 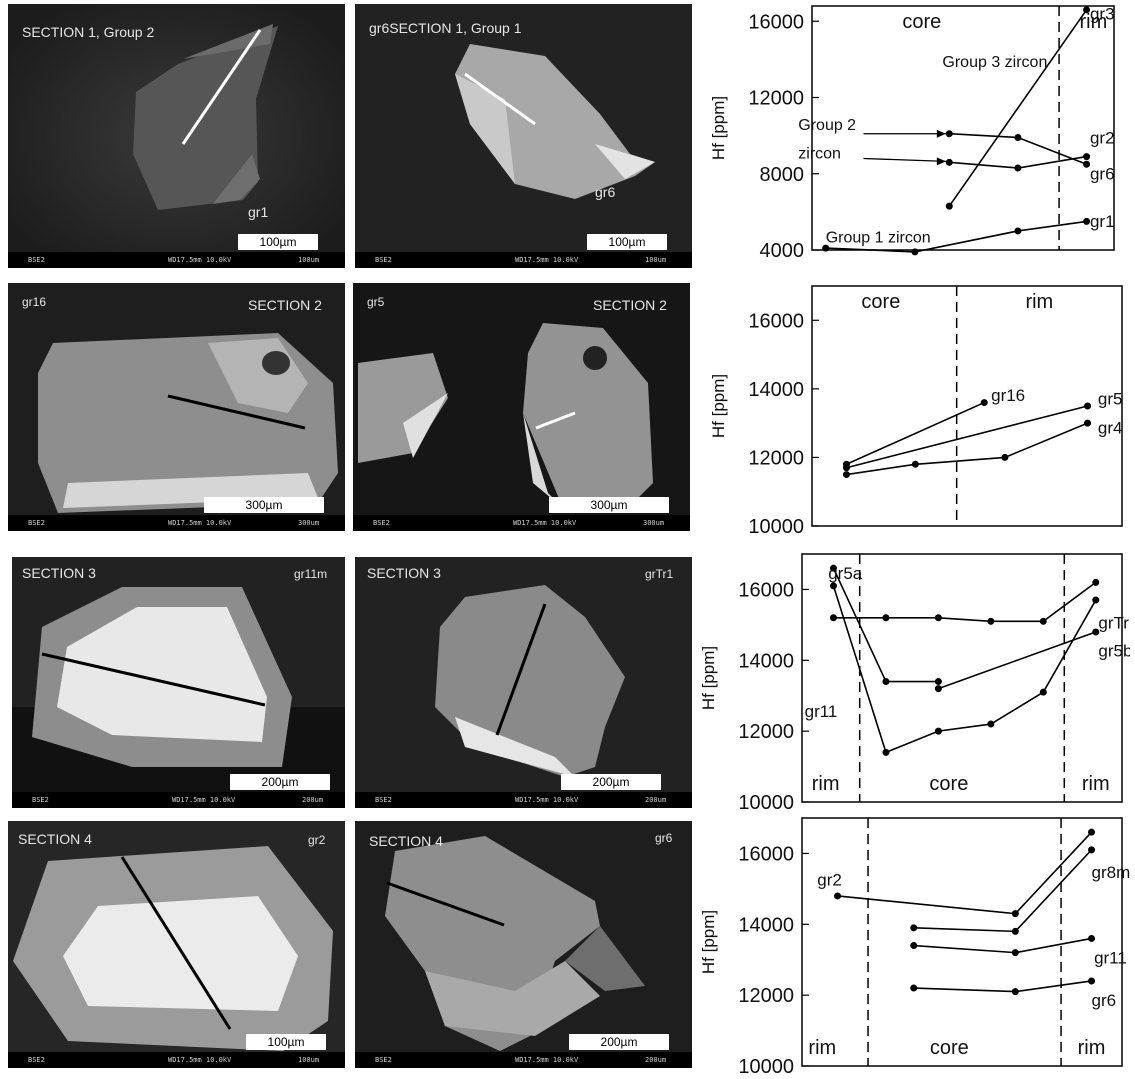 I want to click on arrow-head, so click(x=941, y=161).